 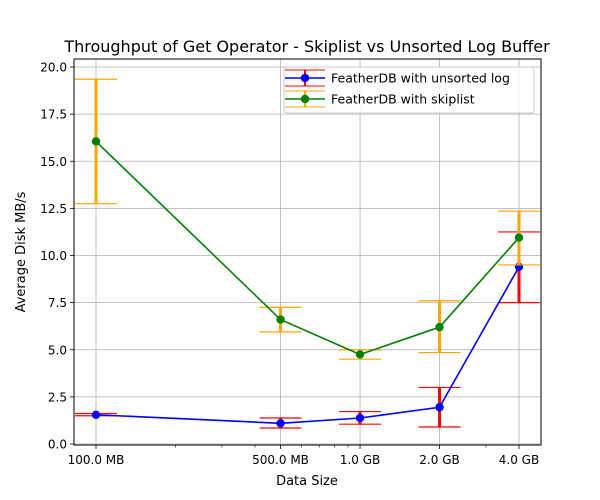 I want to click on legend-box, so click(x=409, y=90).